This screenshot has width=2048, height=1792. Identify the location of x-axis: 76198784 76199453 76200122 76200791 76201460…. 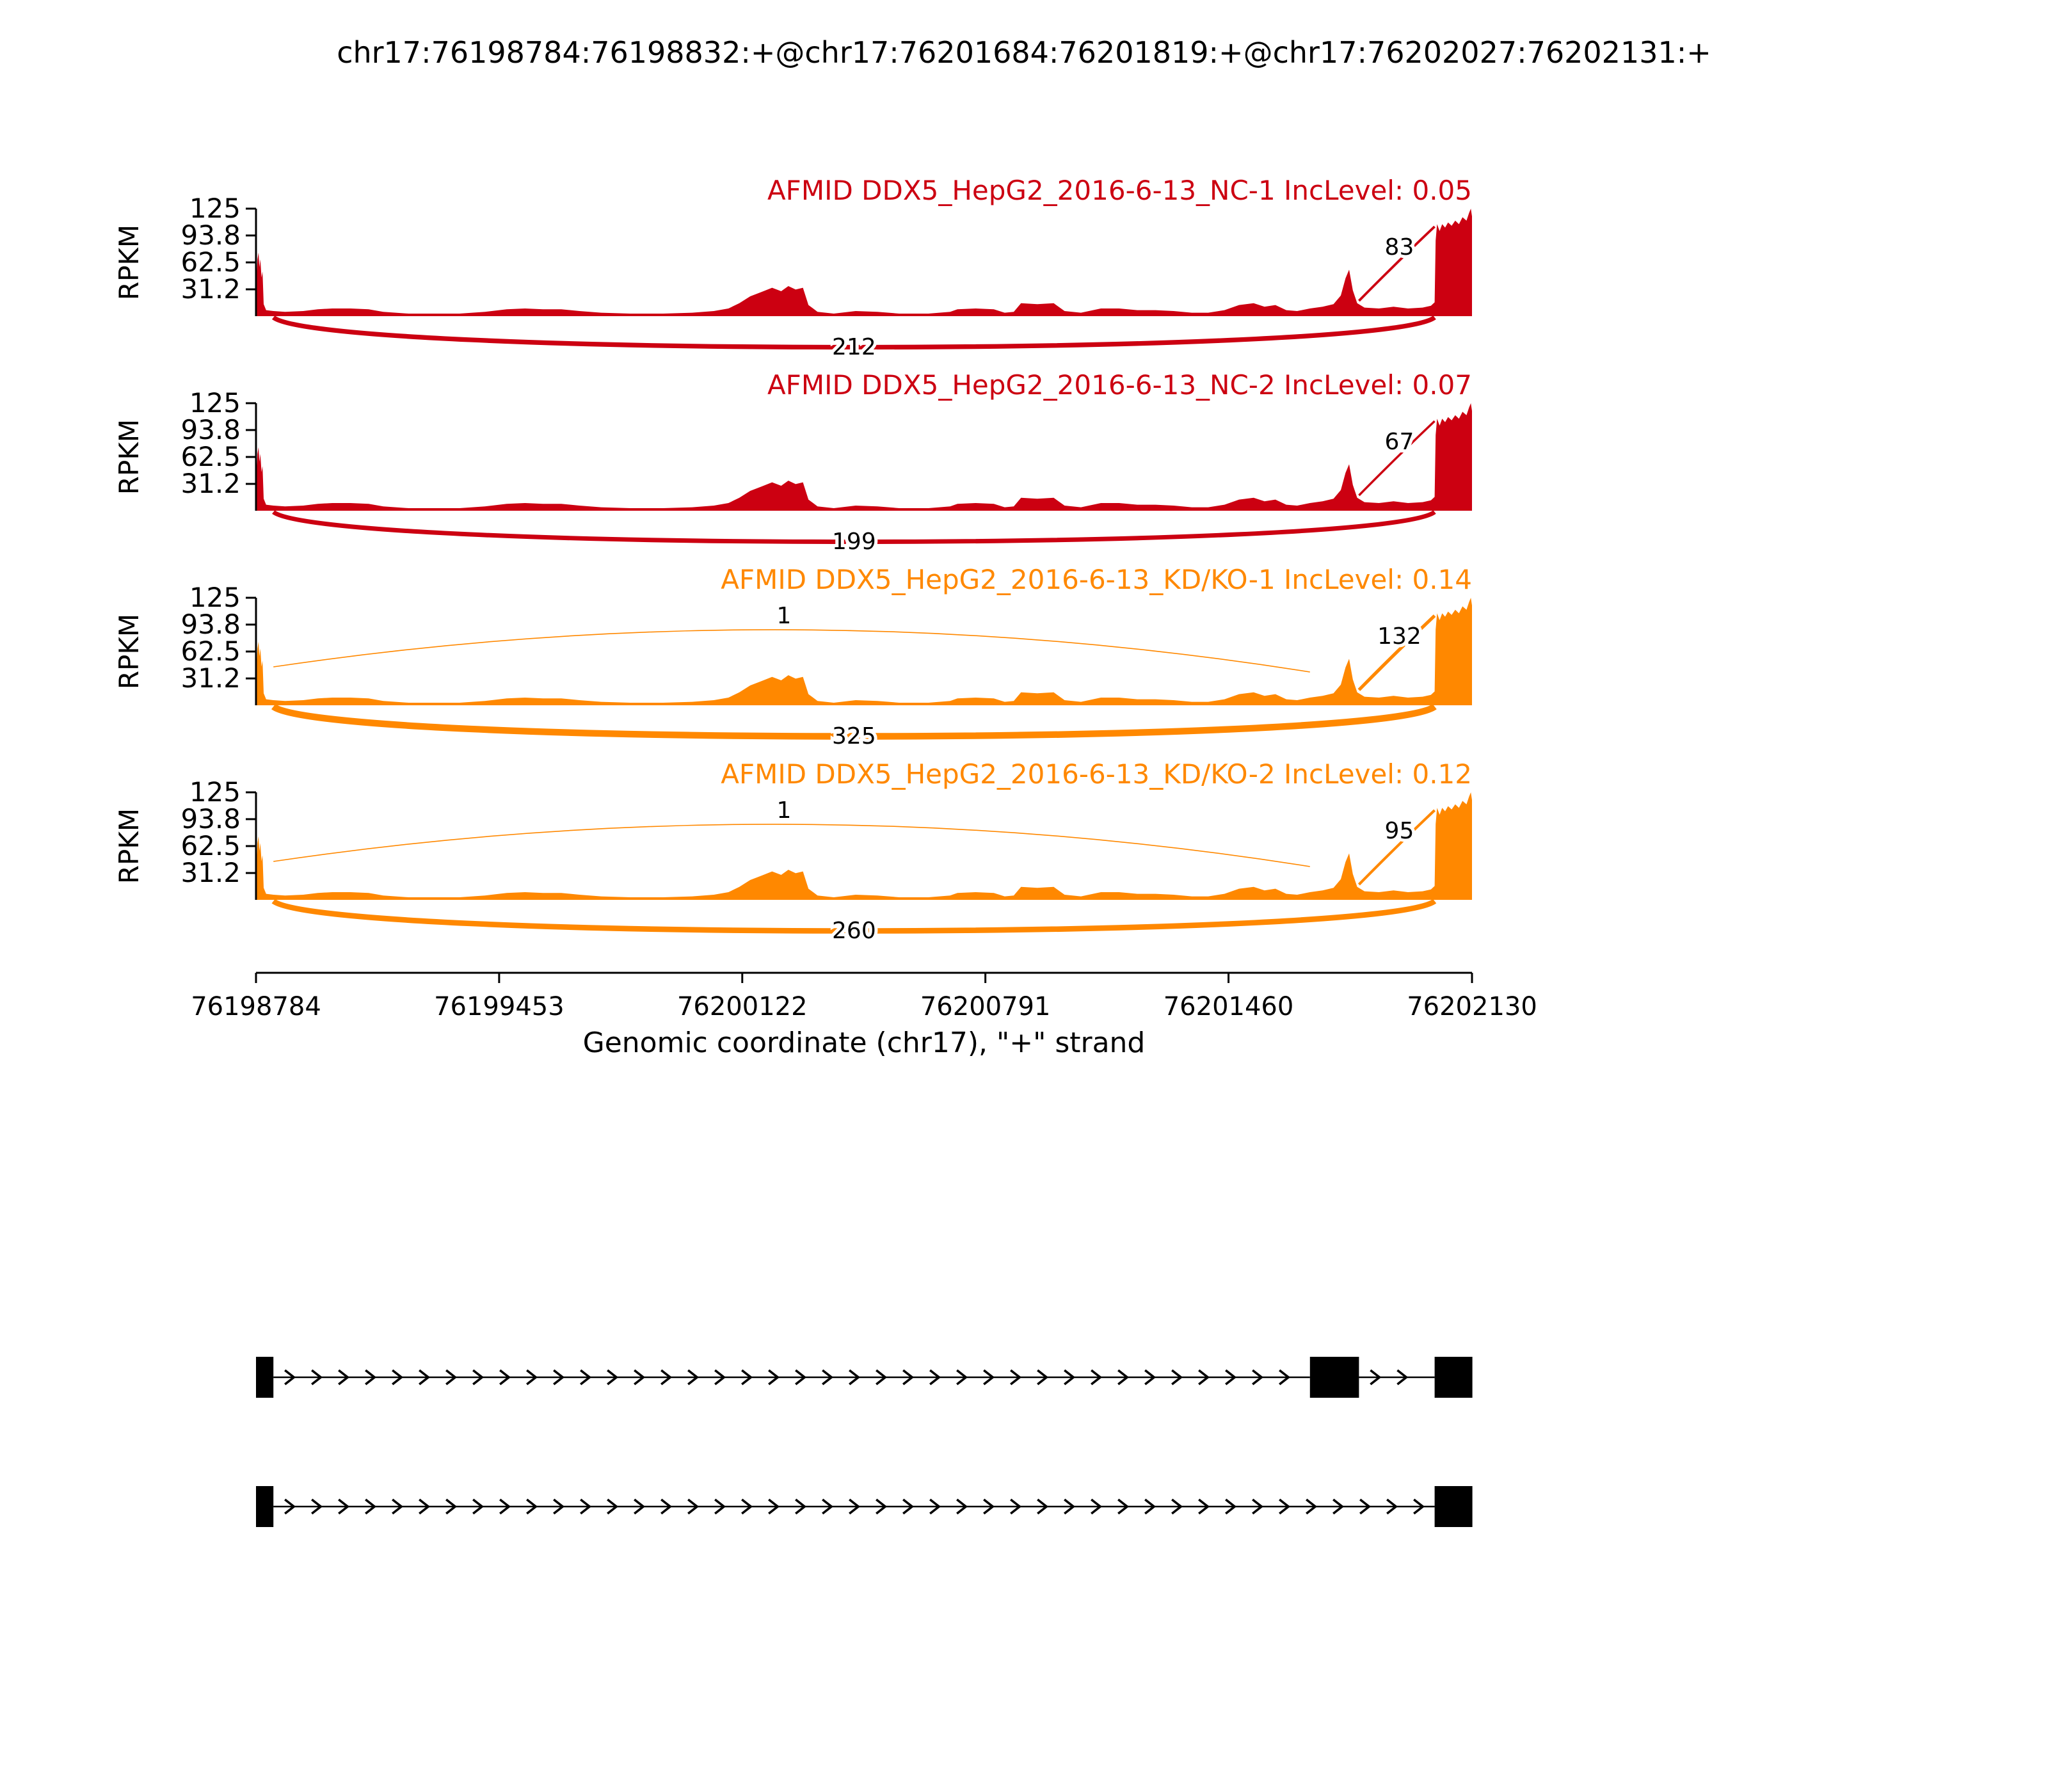
(864, 1015).